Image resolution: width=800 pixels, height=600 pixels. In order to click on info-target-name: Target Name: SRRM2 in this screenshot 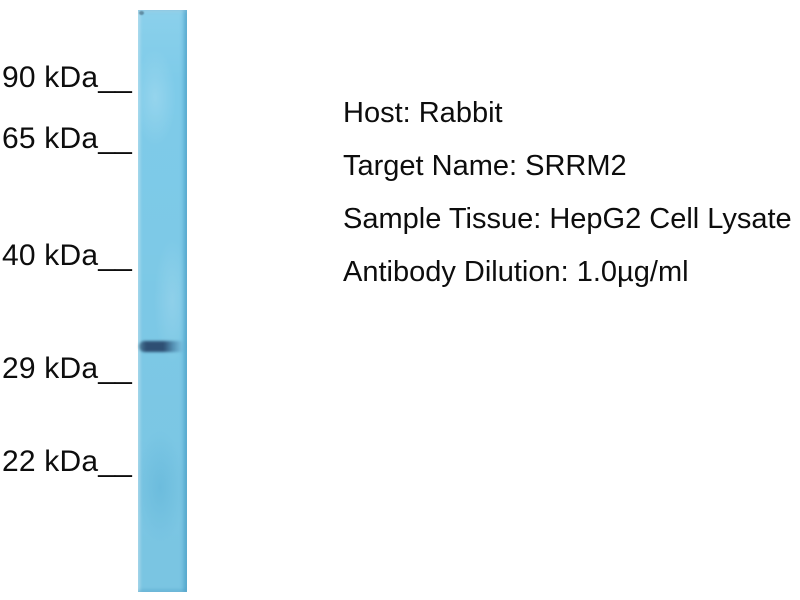, I will do `click(485, 166)`.